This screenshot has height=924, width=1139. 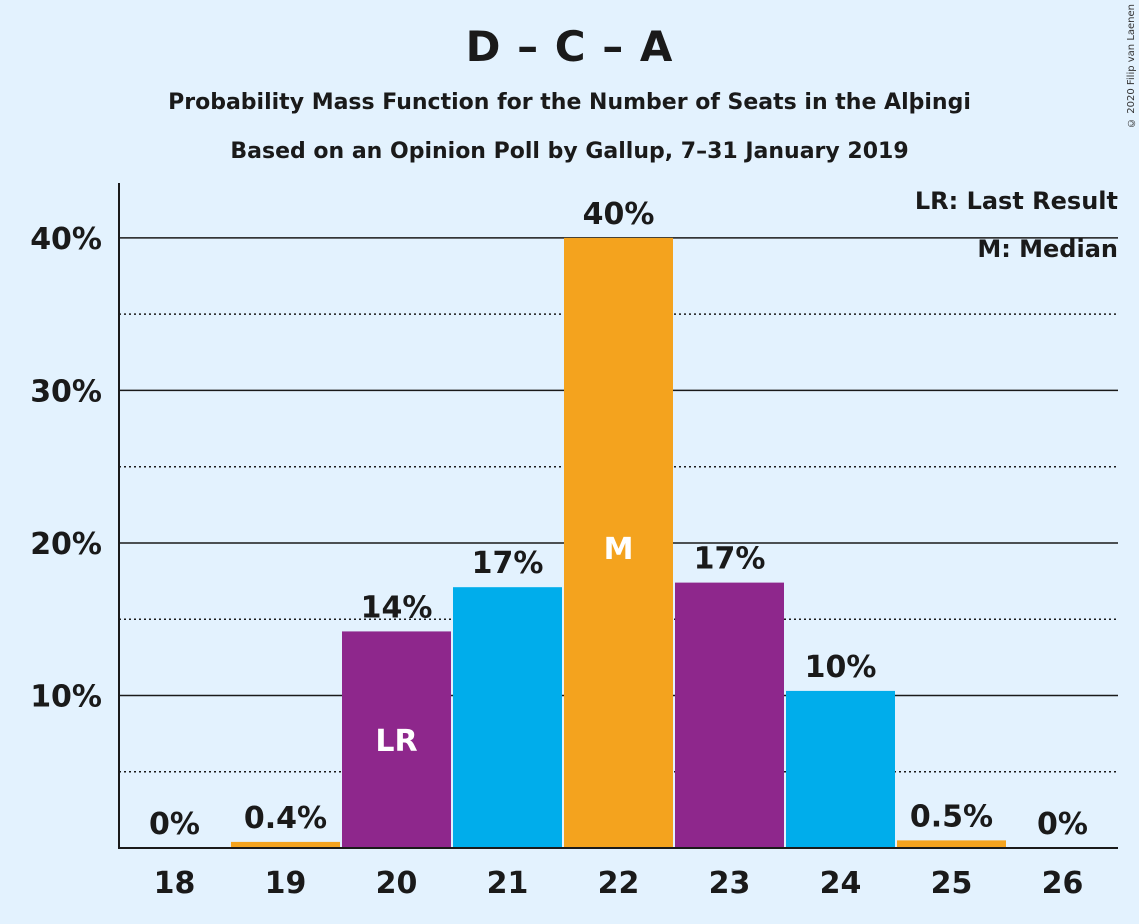 What do you see at coordinates (952, 883) in the screenshot?
I see `x-tick-label: 25` at bounding box center [952, 883].